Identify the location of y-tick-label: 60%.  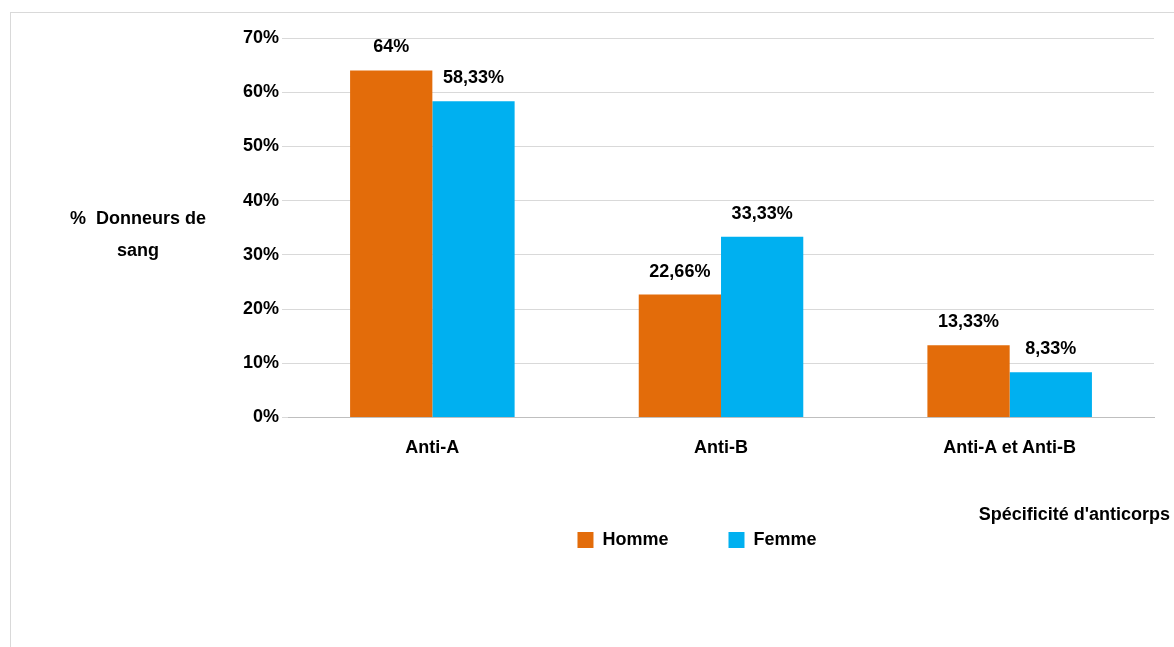
(261, 91).